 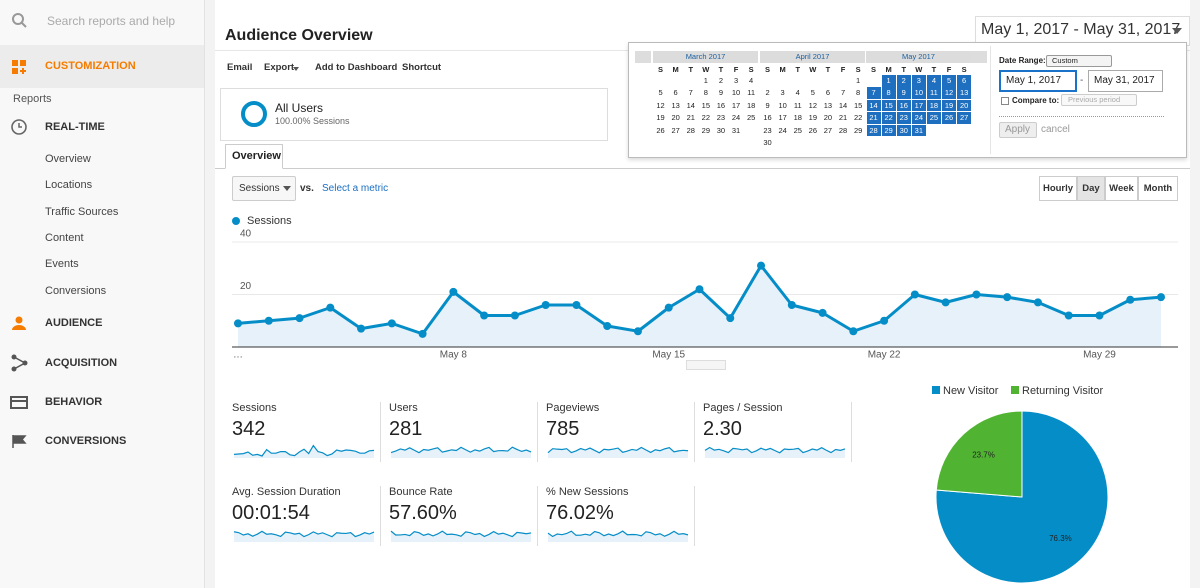 I want to click on compare-select, so click(x=1099, y=100).